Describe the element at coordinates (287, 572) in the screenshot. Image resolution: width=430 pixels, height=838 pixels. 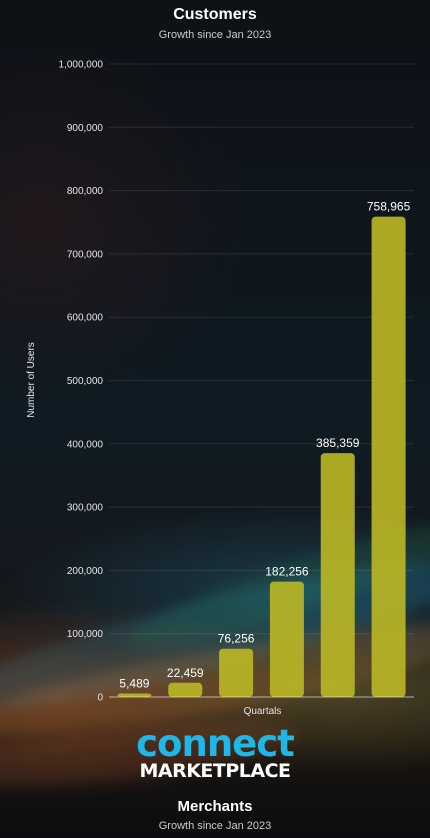
I see `bar-value-label: 182,256` at that location.